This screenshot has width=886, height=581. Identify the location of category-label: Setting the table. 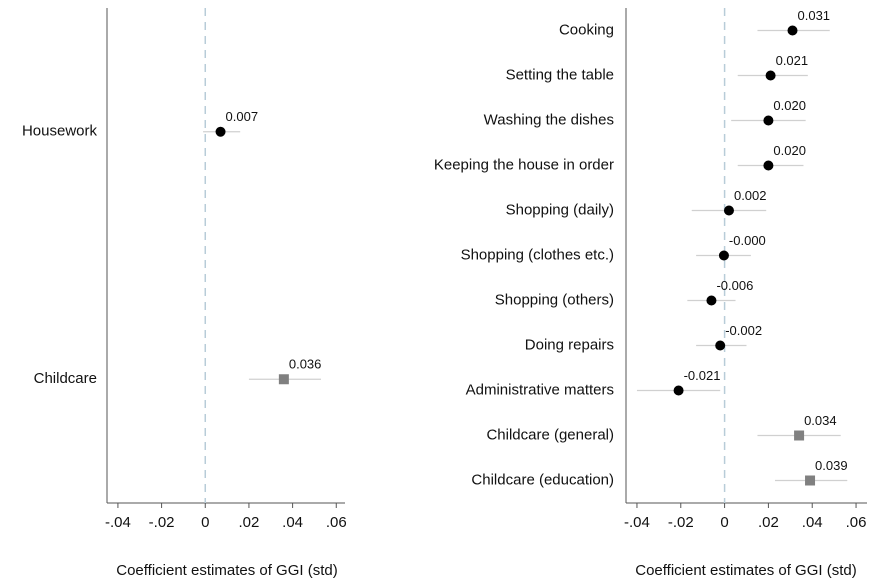
(560, 74).